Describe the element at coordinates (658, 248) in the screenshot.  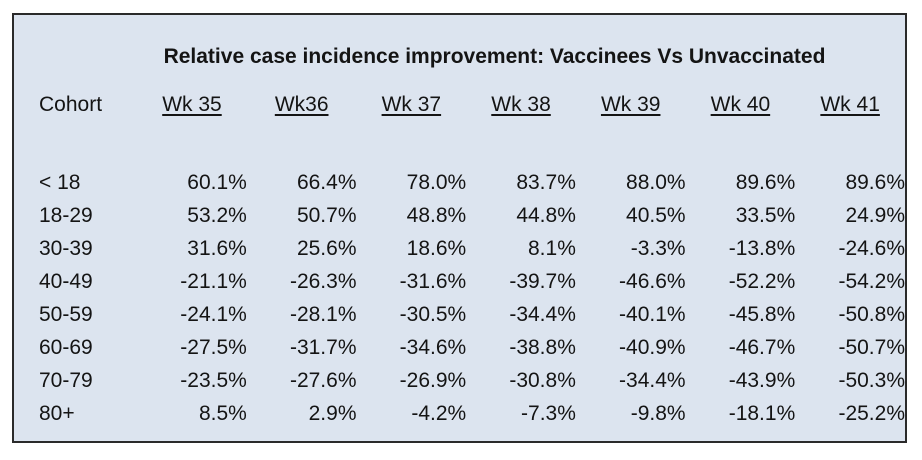
I see `table-cell: -3.3%` at that location.